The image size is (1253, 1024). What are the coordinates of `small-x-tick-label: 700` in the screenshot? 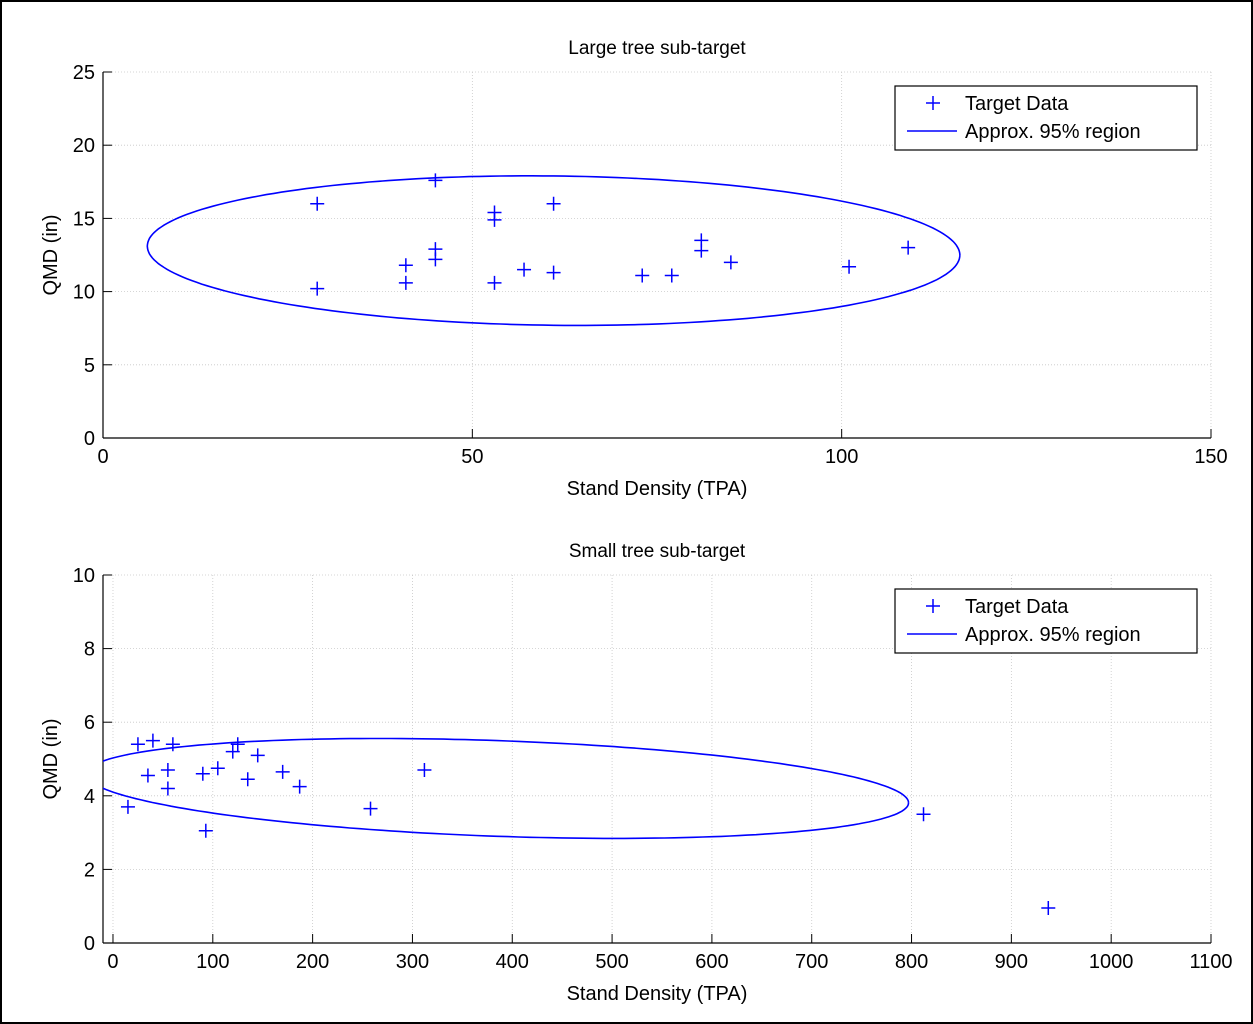 It's located at (811, 962).